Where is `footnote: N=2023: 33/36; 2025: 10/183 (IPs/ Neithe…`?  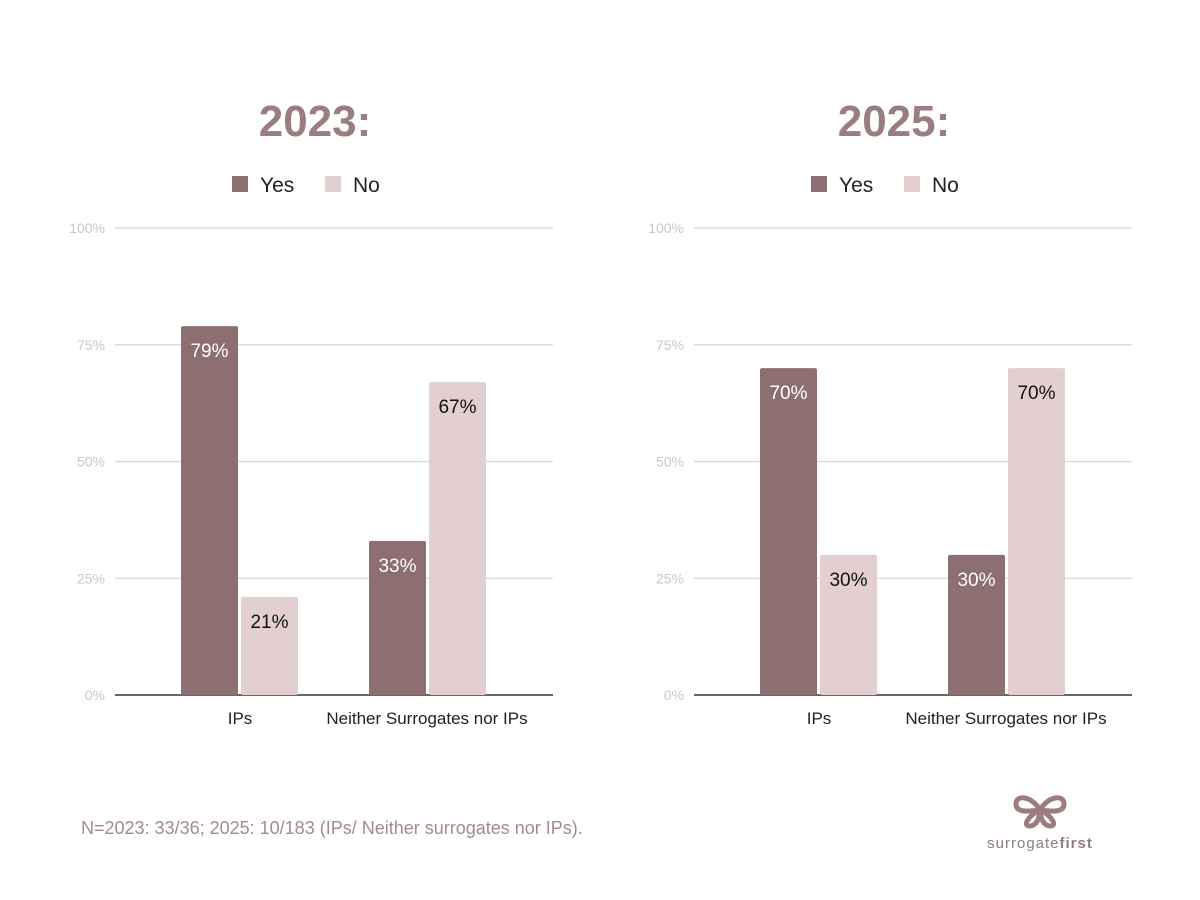
footnote: N=2023: 33/36; 2025: 10/183 (IPs/ Neithe… is located at coordinates (332, 828).